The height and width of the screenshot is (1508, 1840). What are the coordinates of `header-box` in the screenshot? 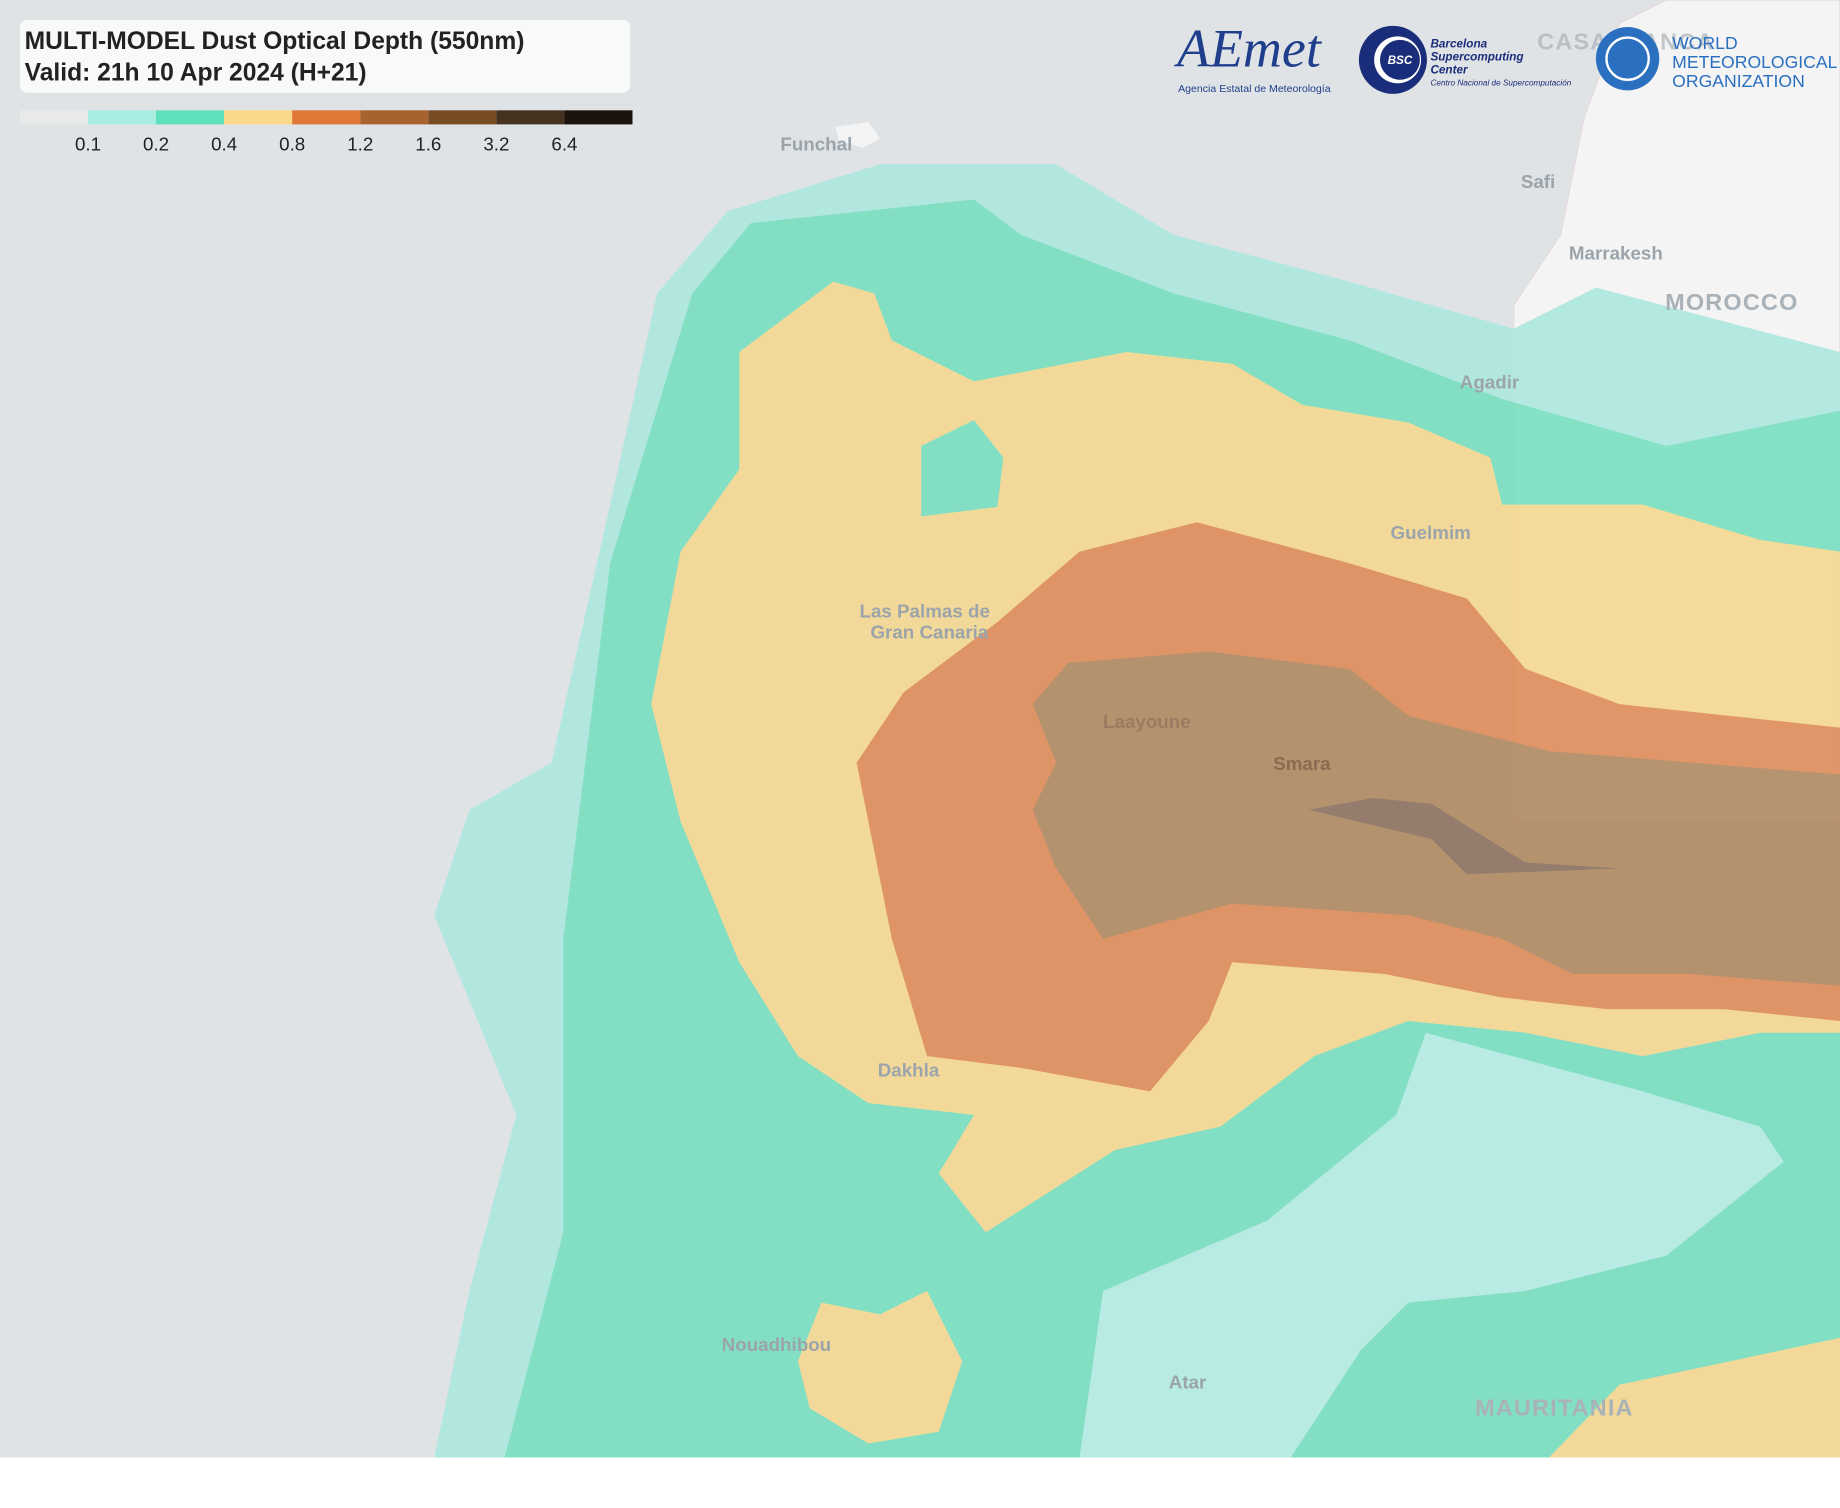 It's located at (325, 56).